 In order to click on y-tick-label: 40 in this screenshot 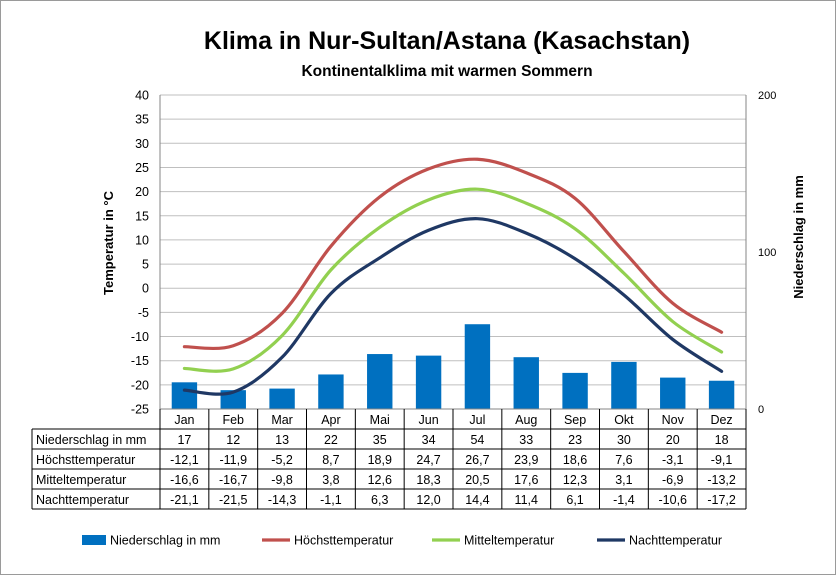, I will do `click(142, 96)`.